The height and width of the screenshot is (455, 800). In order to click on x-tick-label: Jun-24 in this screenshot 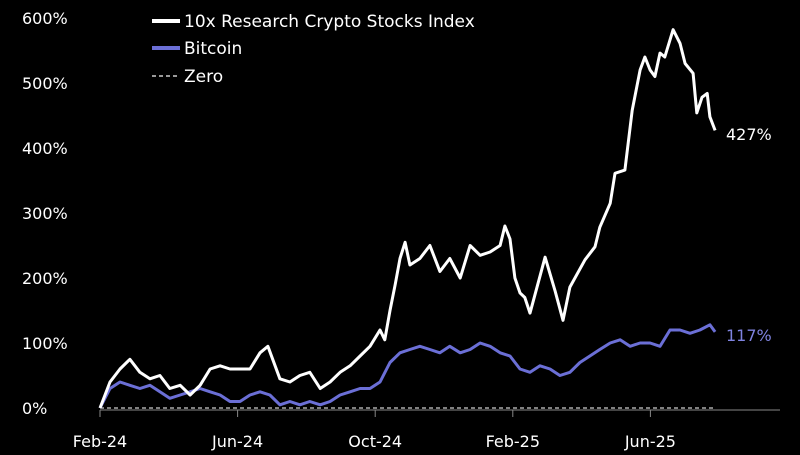, I will do `click(237, 441)`.